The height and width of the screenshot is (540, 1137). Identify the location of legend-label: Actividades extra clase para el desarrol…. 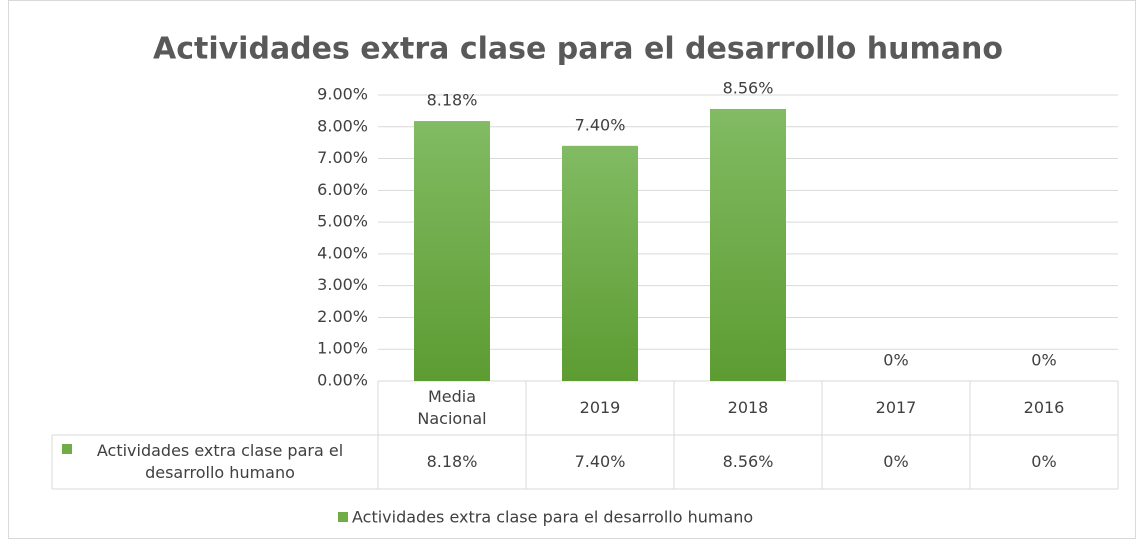
(552, 517).